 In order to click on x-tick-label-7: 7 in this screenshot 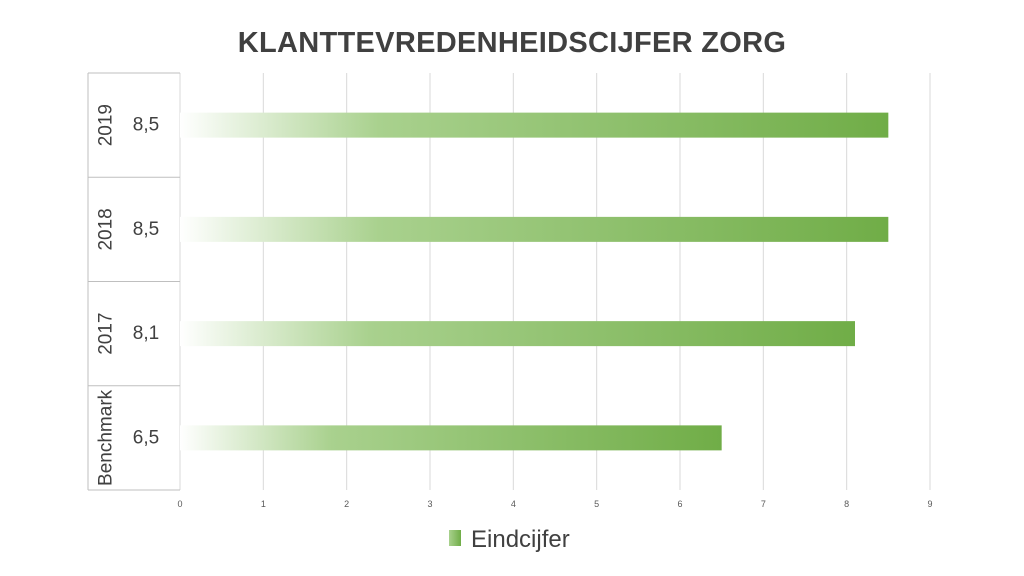, I will do `click(763, 504)`.